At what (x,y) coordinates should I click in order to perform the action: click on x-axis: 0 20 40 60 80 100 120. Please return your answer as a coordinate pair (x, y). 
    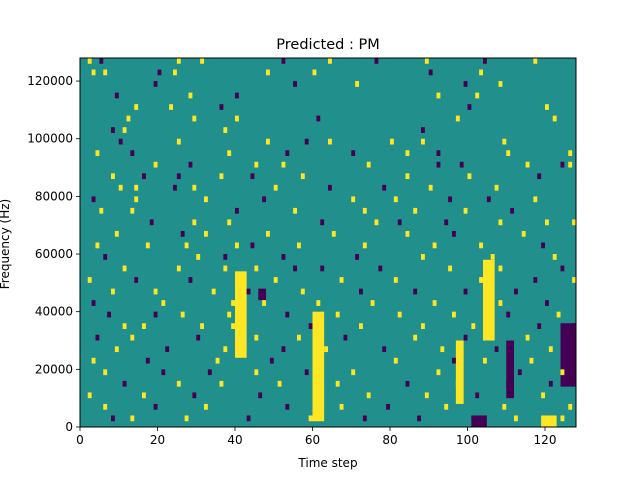
    Looking at the image, I should click on (316, 437).